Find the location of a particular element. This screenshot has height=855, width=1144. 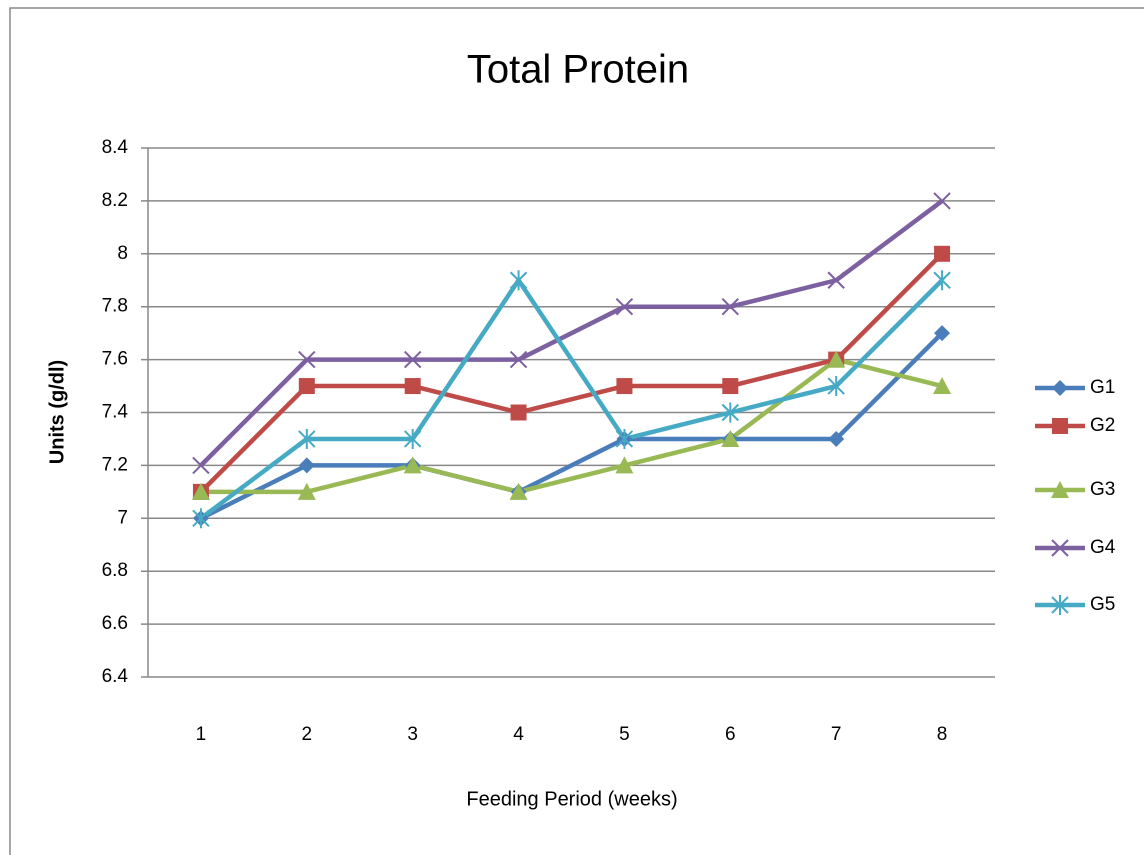

y-tick-label: 6.8 is located at coordinates (115, 570).